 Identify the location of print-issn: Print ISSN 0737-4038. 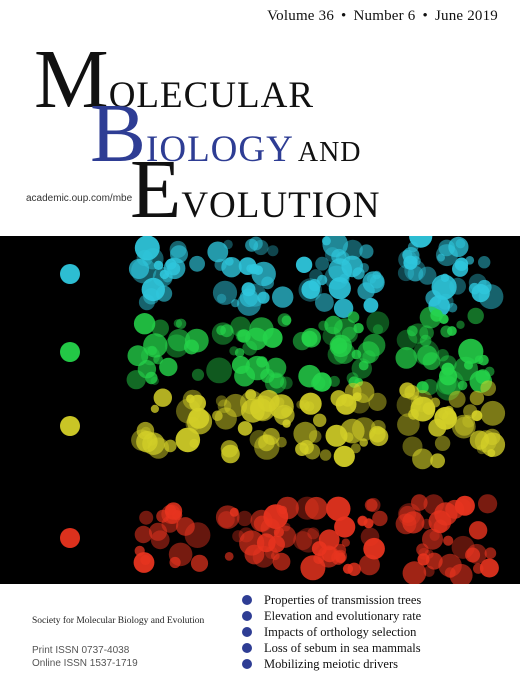
(81, 650).